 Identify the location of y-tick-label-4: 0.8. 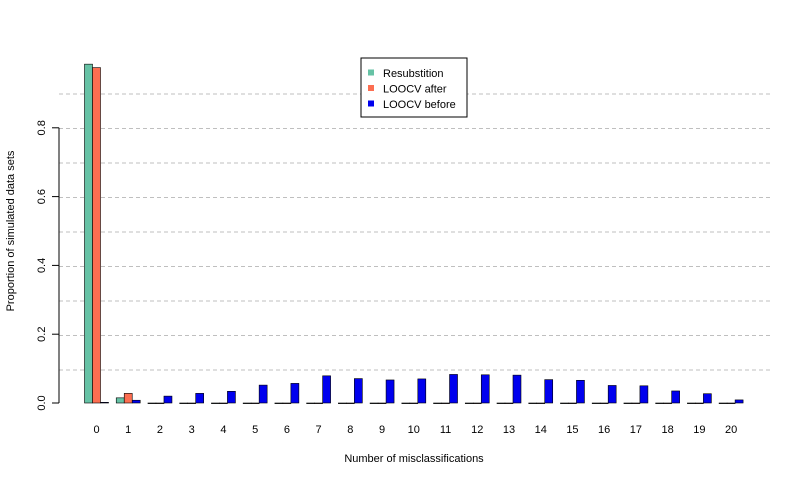
(42, 127).